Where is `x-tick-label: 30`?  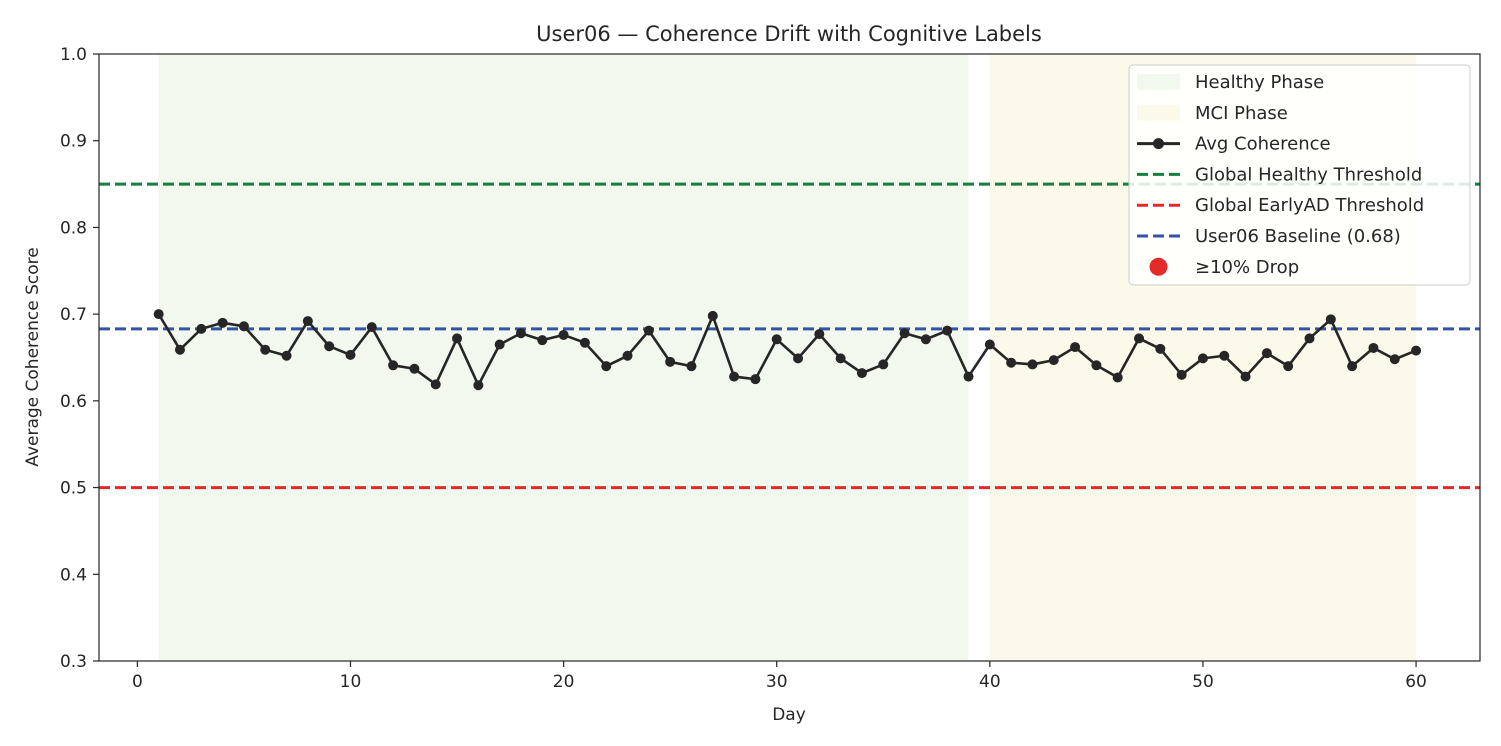
x-tick-label: 30 is located at coordinates (777, 682).